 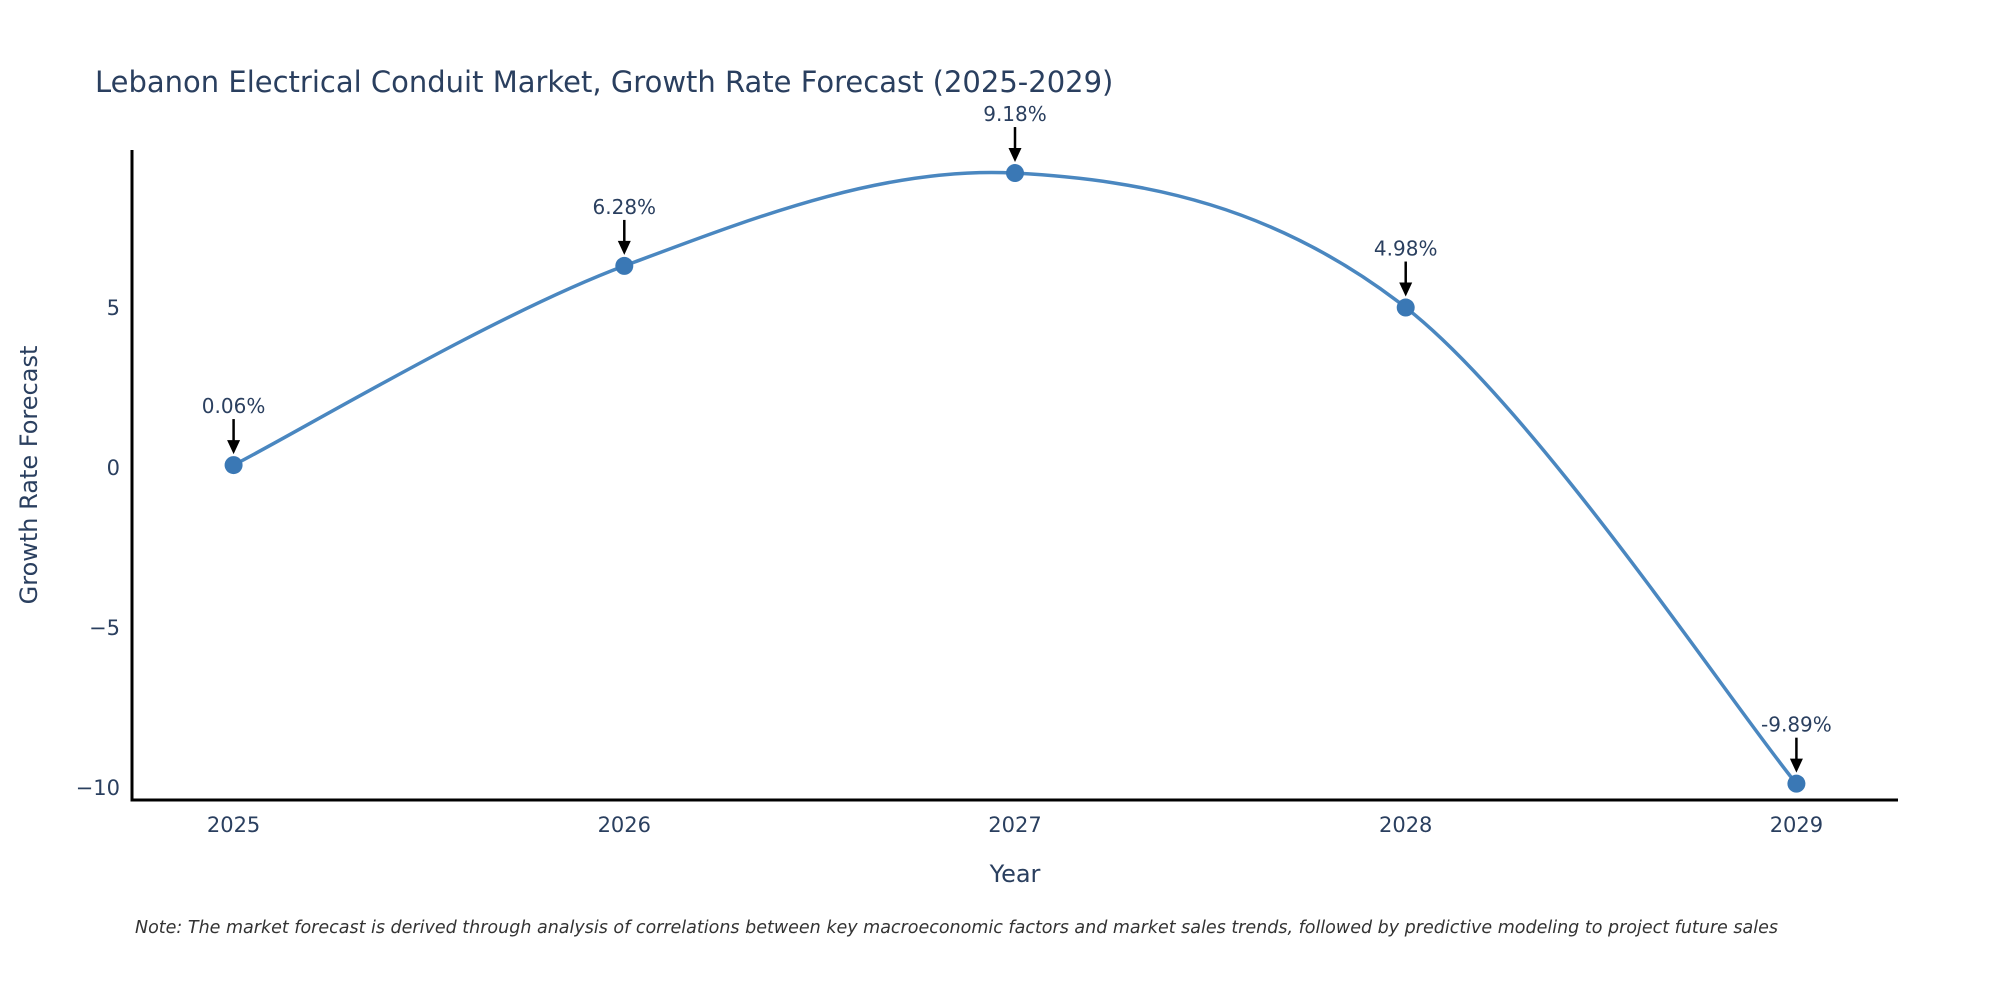 I want to click on x-axis-title: Year, so click(x=1015, y=874).